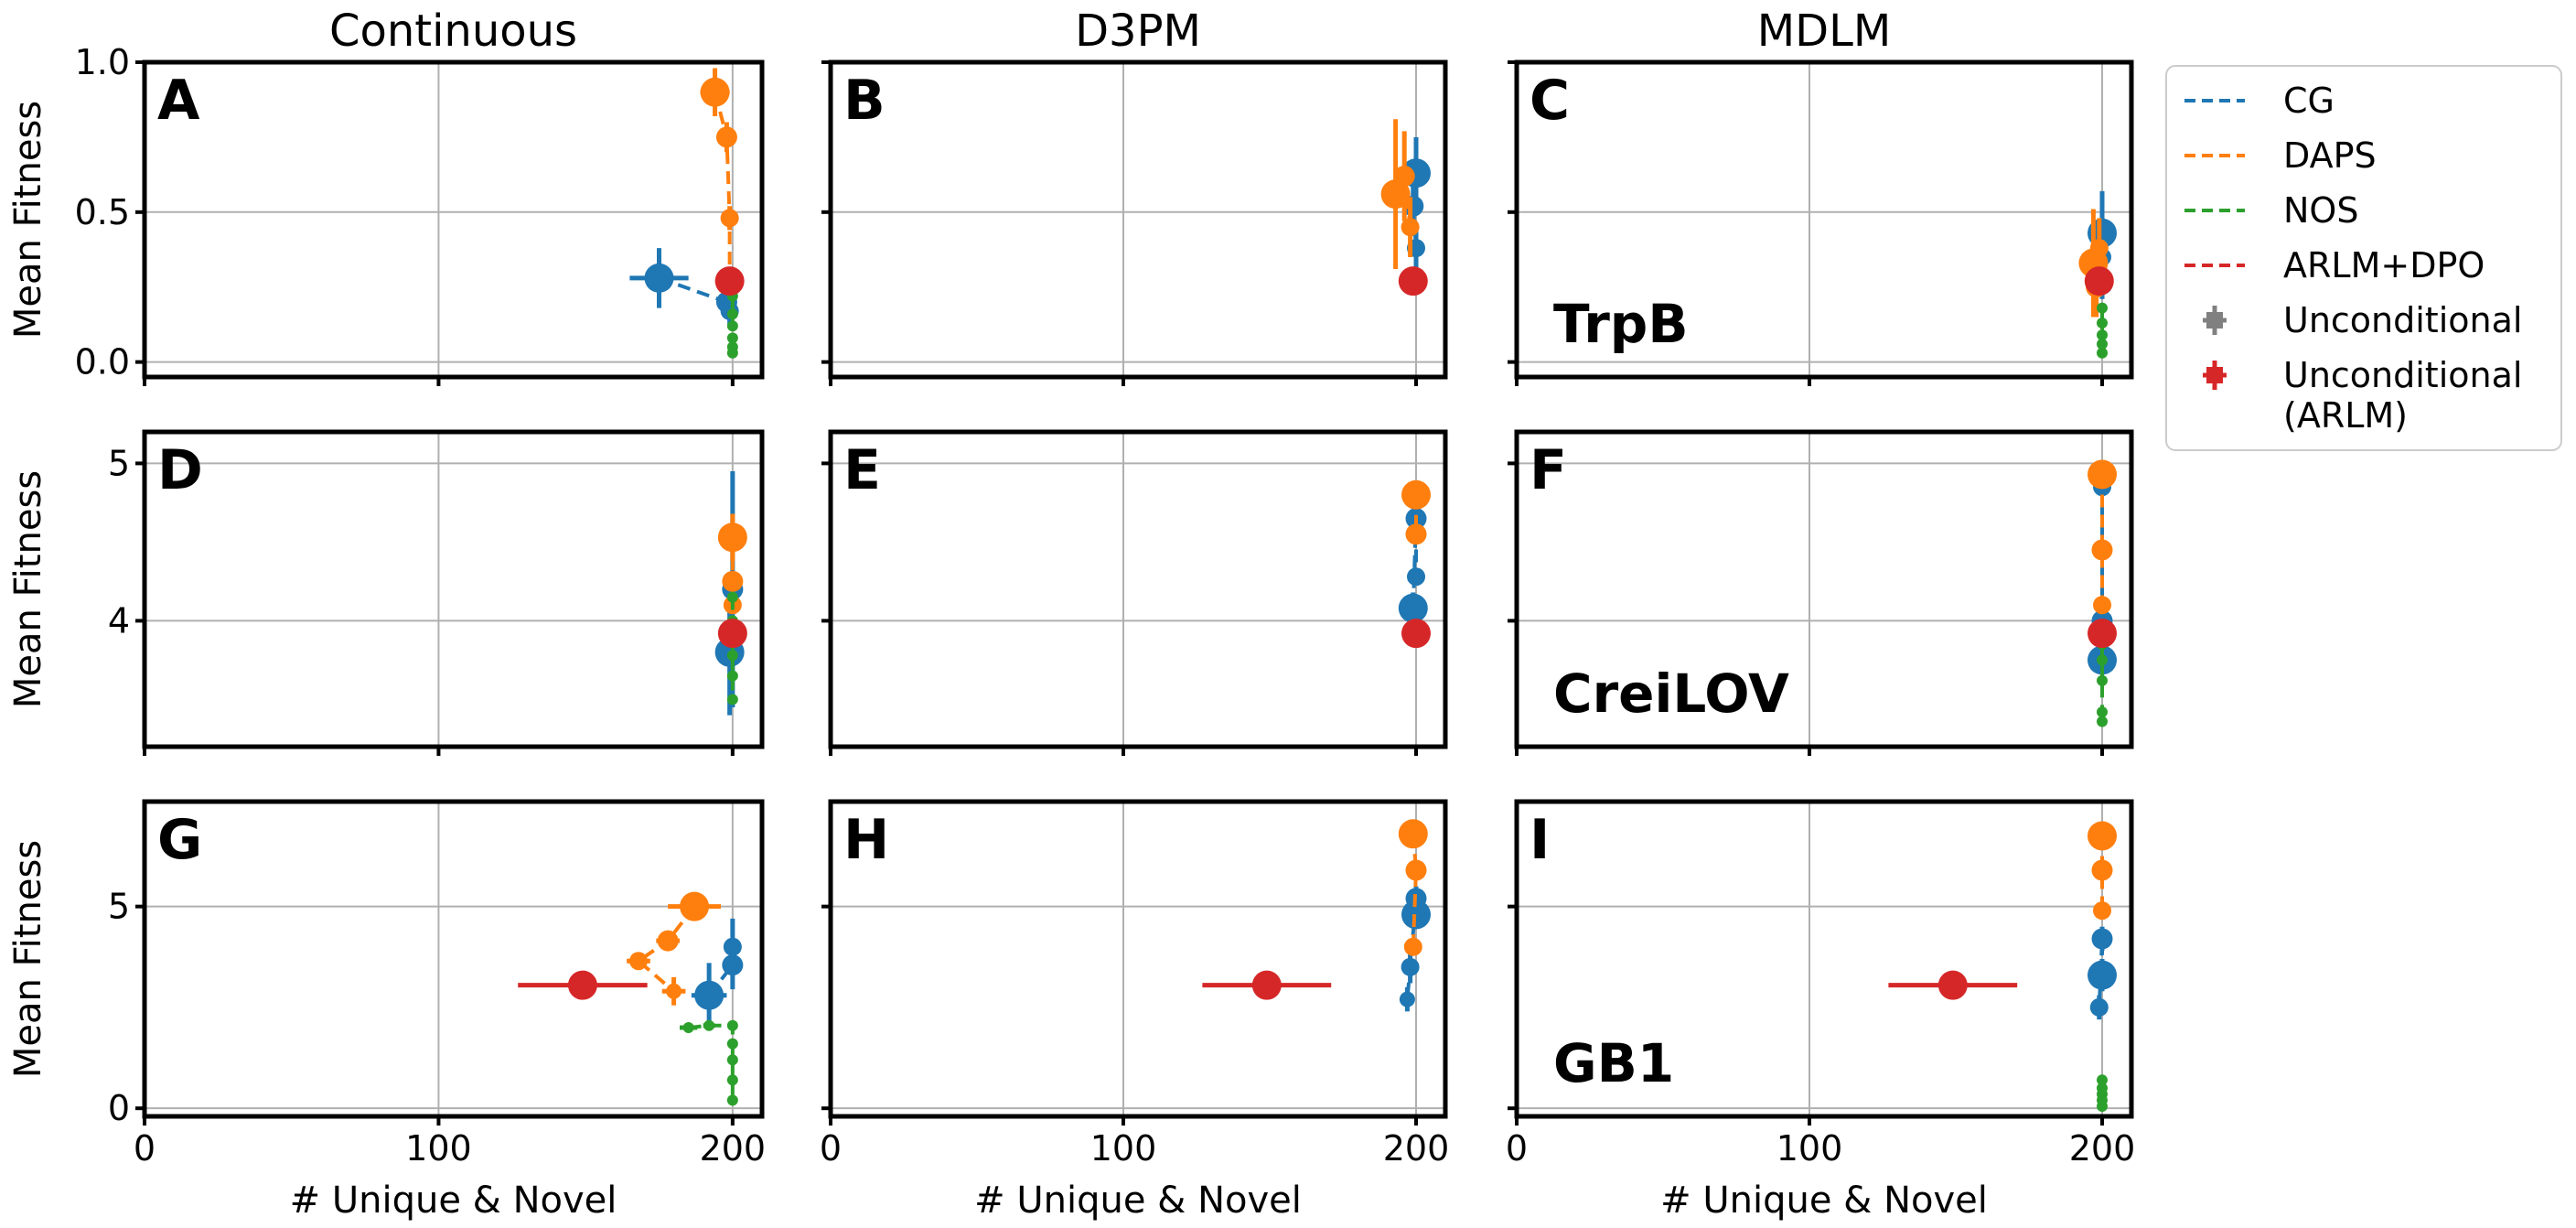  I want to click on panel-letter: F, so click(1549, 470).